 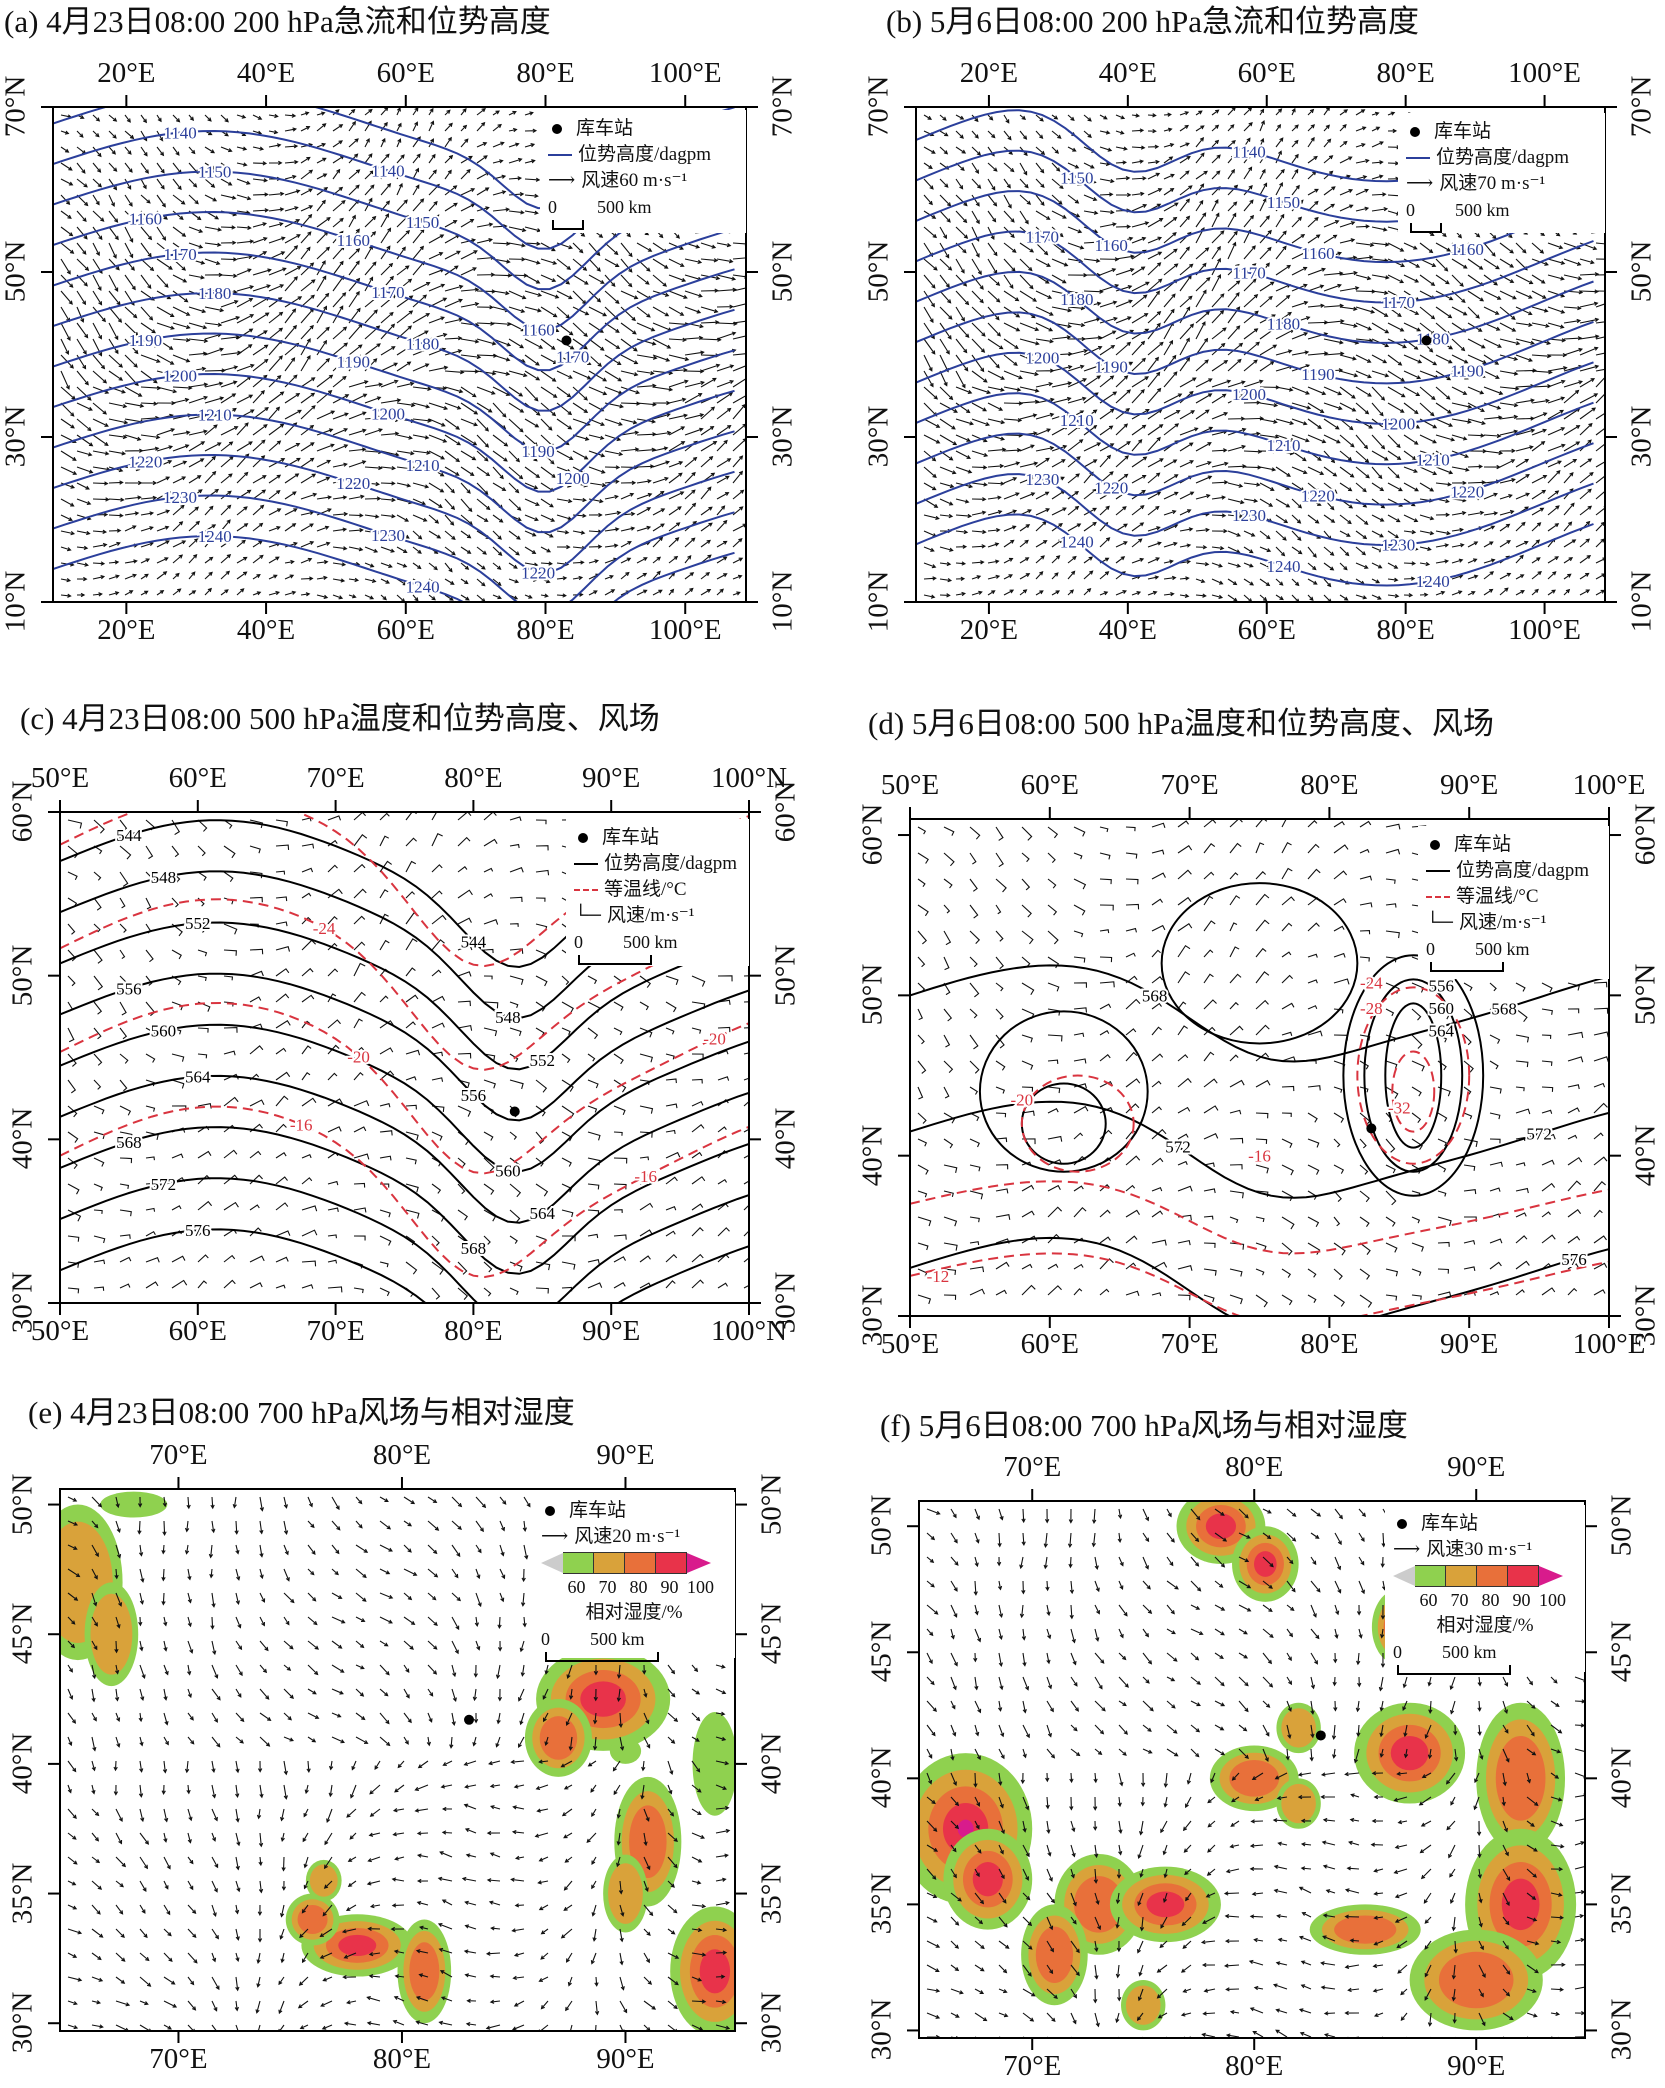 I want to click on panel-title-f: (f) 5月6日08:00 700 hPa风场与相对湿度, so click(x=1144, y=1425).